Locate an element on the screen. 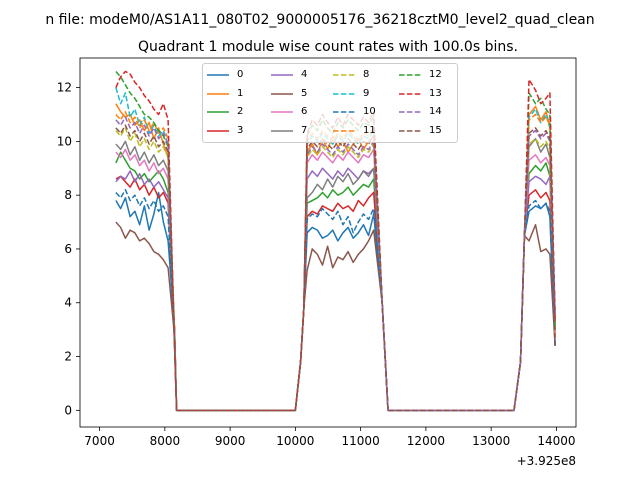  y-tick-label: 0 is located at coordinates (68, 410).